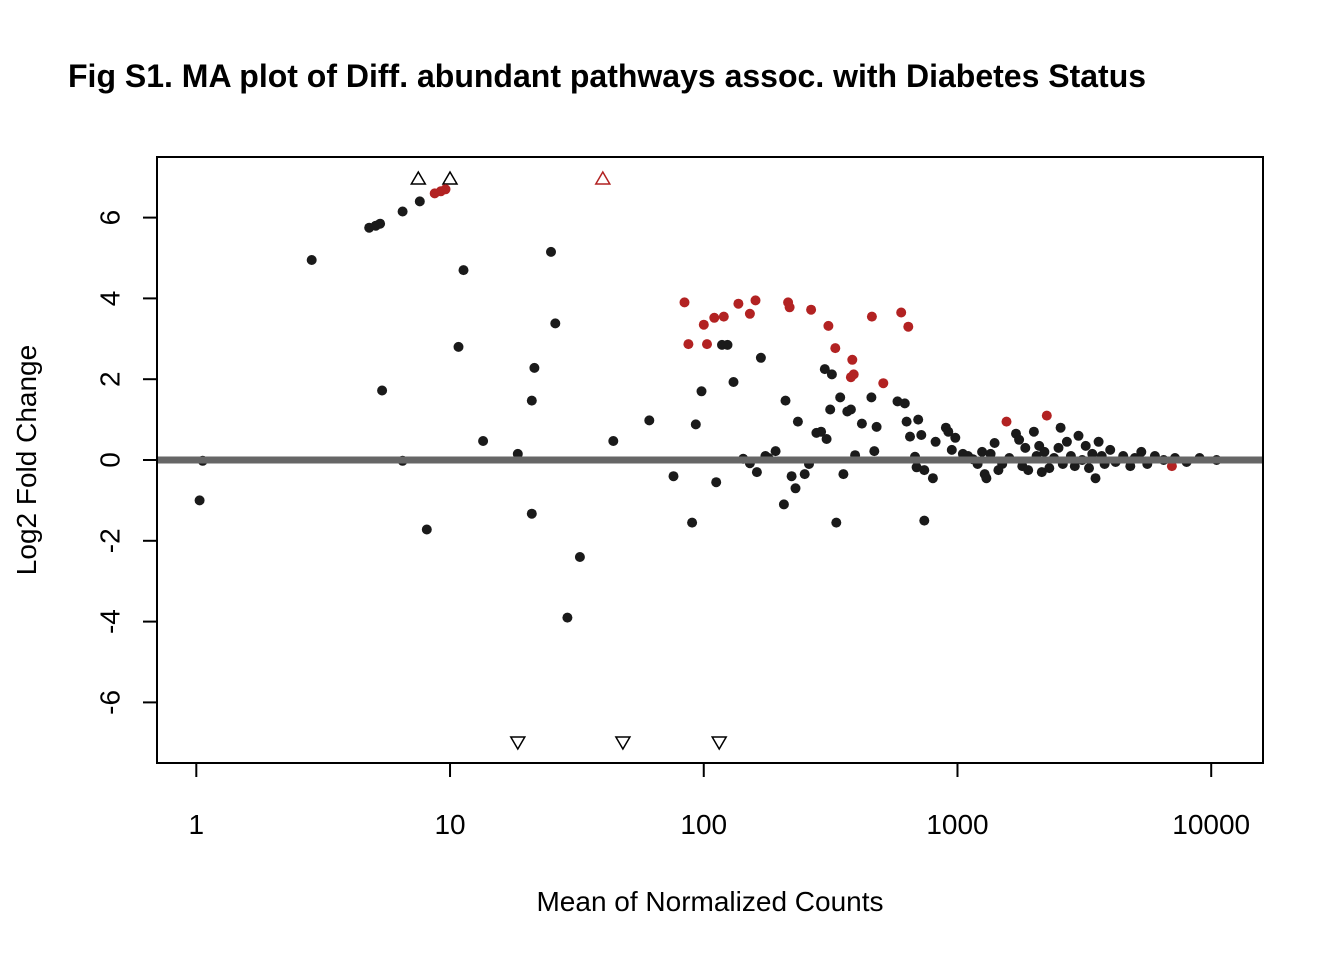 This screenshot has height=960, width=1344. What do you see at coordinates (26, 460) in the screenshot?
I see `y-axis-label: Log2 Fold Change` at bounding box center [26, 460].